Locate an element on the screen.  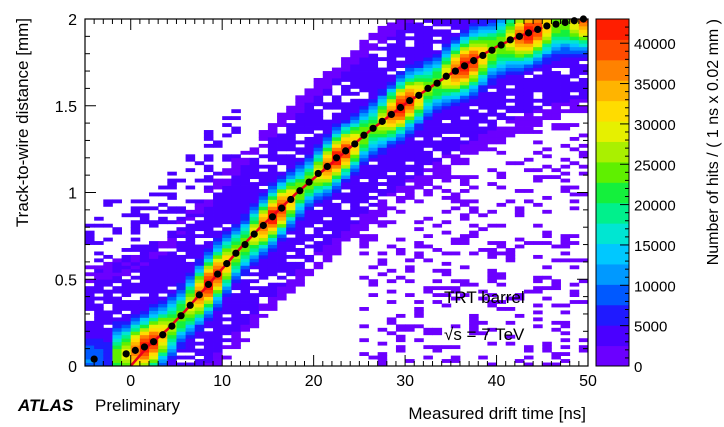
colorbar-swatch is located at coordinates (612, 131).